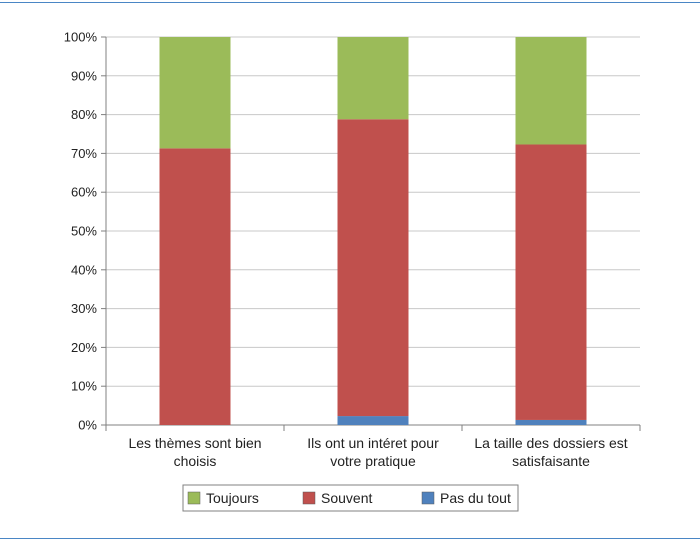 The height and width of the screenshot is (541, 700). I want to click on y-tick-label: 90%, so click(84, 75).